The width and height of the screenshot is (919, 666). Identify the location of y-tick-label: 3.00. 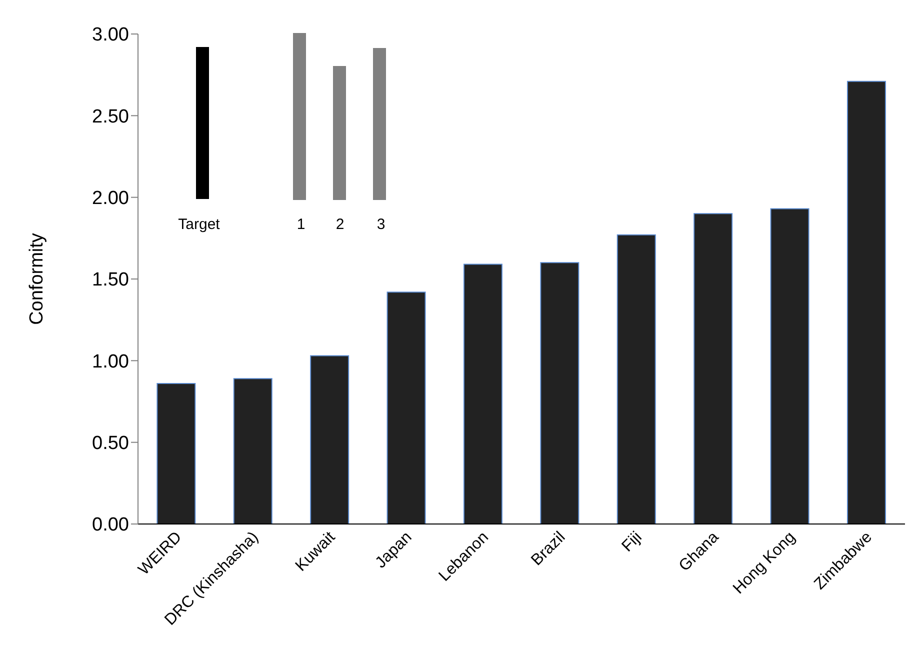
(110, 35).